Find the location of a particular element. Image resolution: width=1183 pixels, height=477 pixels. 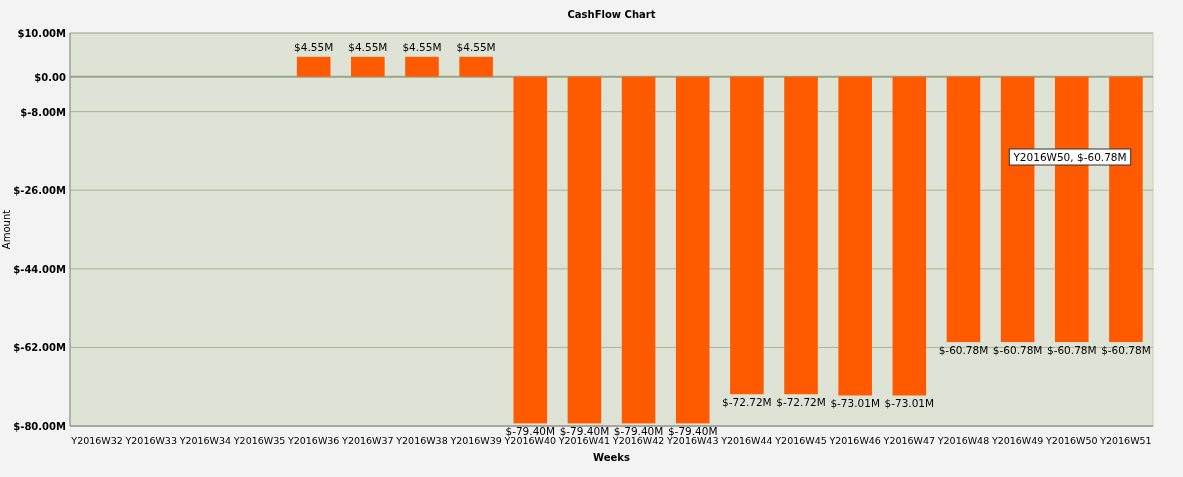

y-axis-title: Amount is located at coordinates (6, 229).